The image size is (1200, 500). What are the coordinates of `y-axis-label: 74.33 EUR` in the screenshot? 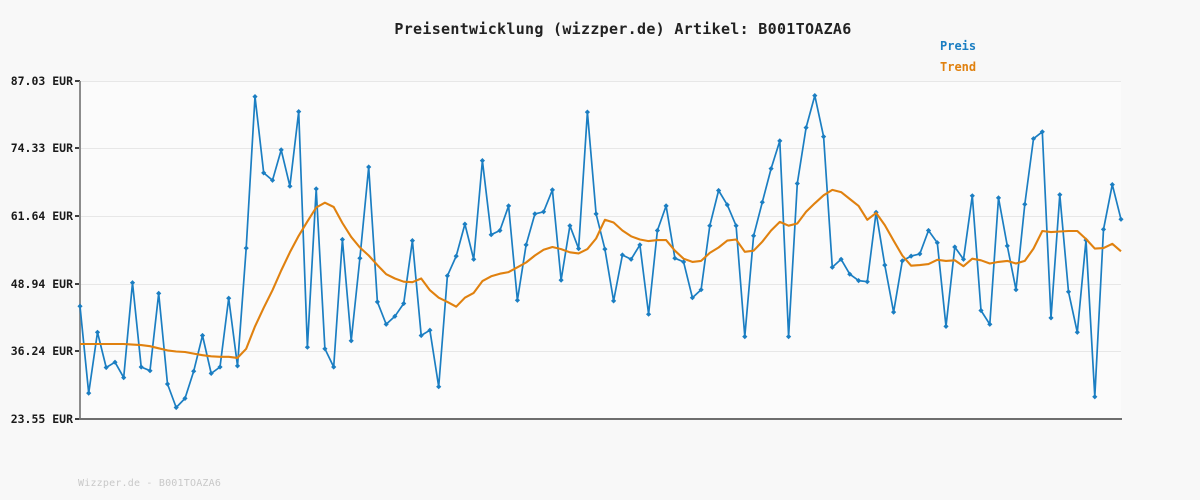 It's located at (41, 148).